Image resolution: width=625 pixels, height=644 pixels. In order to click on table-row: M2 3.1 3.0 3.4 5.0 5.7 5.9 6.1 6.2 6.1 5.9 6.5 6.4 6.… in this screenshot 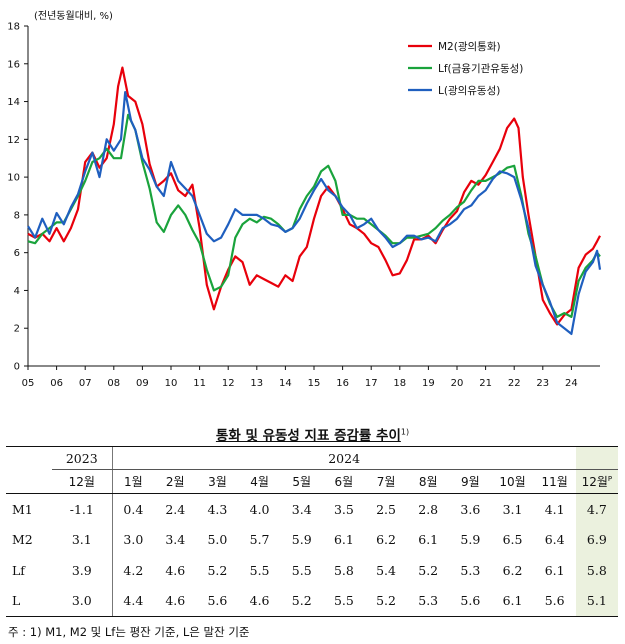, I will do `click(312, 539)`.